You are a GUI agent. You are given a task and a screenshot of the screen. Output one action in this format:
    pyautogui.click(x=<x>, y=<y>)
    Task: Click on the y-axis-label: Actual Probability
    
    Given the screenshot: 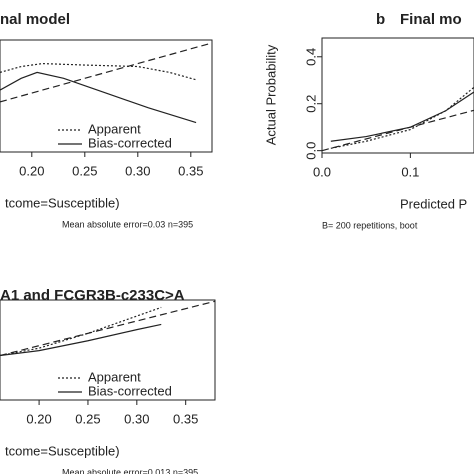 What is the action you would take?
    pyautogui.click(x=270, y=94)
    